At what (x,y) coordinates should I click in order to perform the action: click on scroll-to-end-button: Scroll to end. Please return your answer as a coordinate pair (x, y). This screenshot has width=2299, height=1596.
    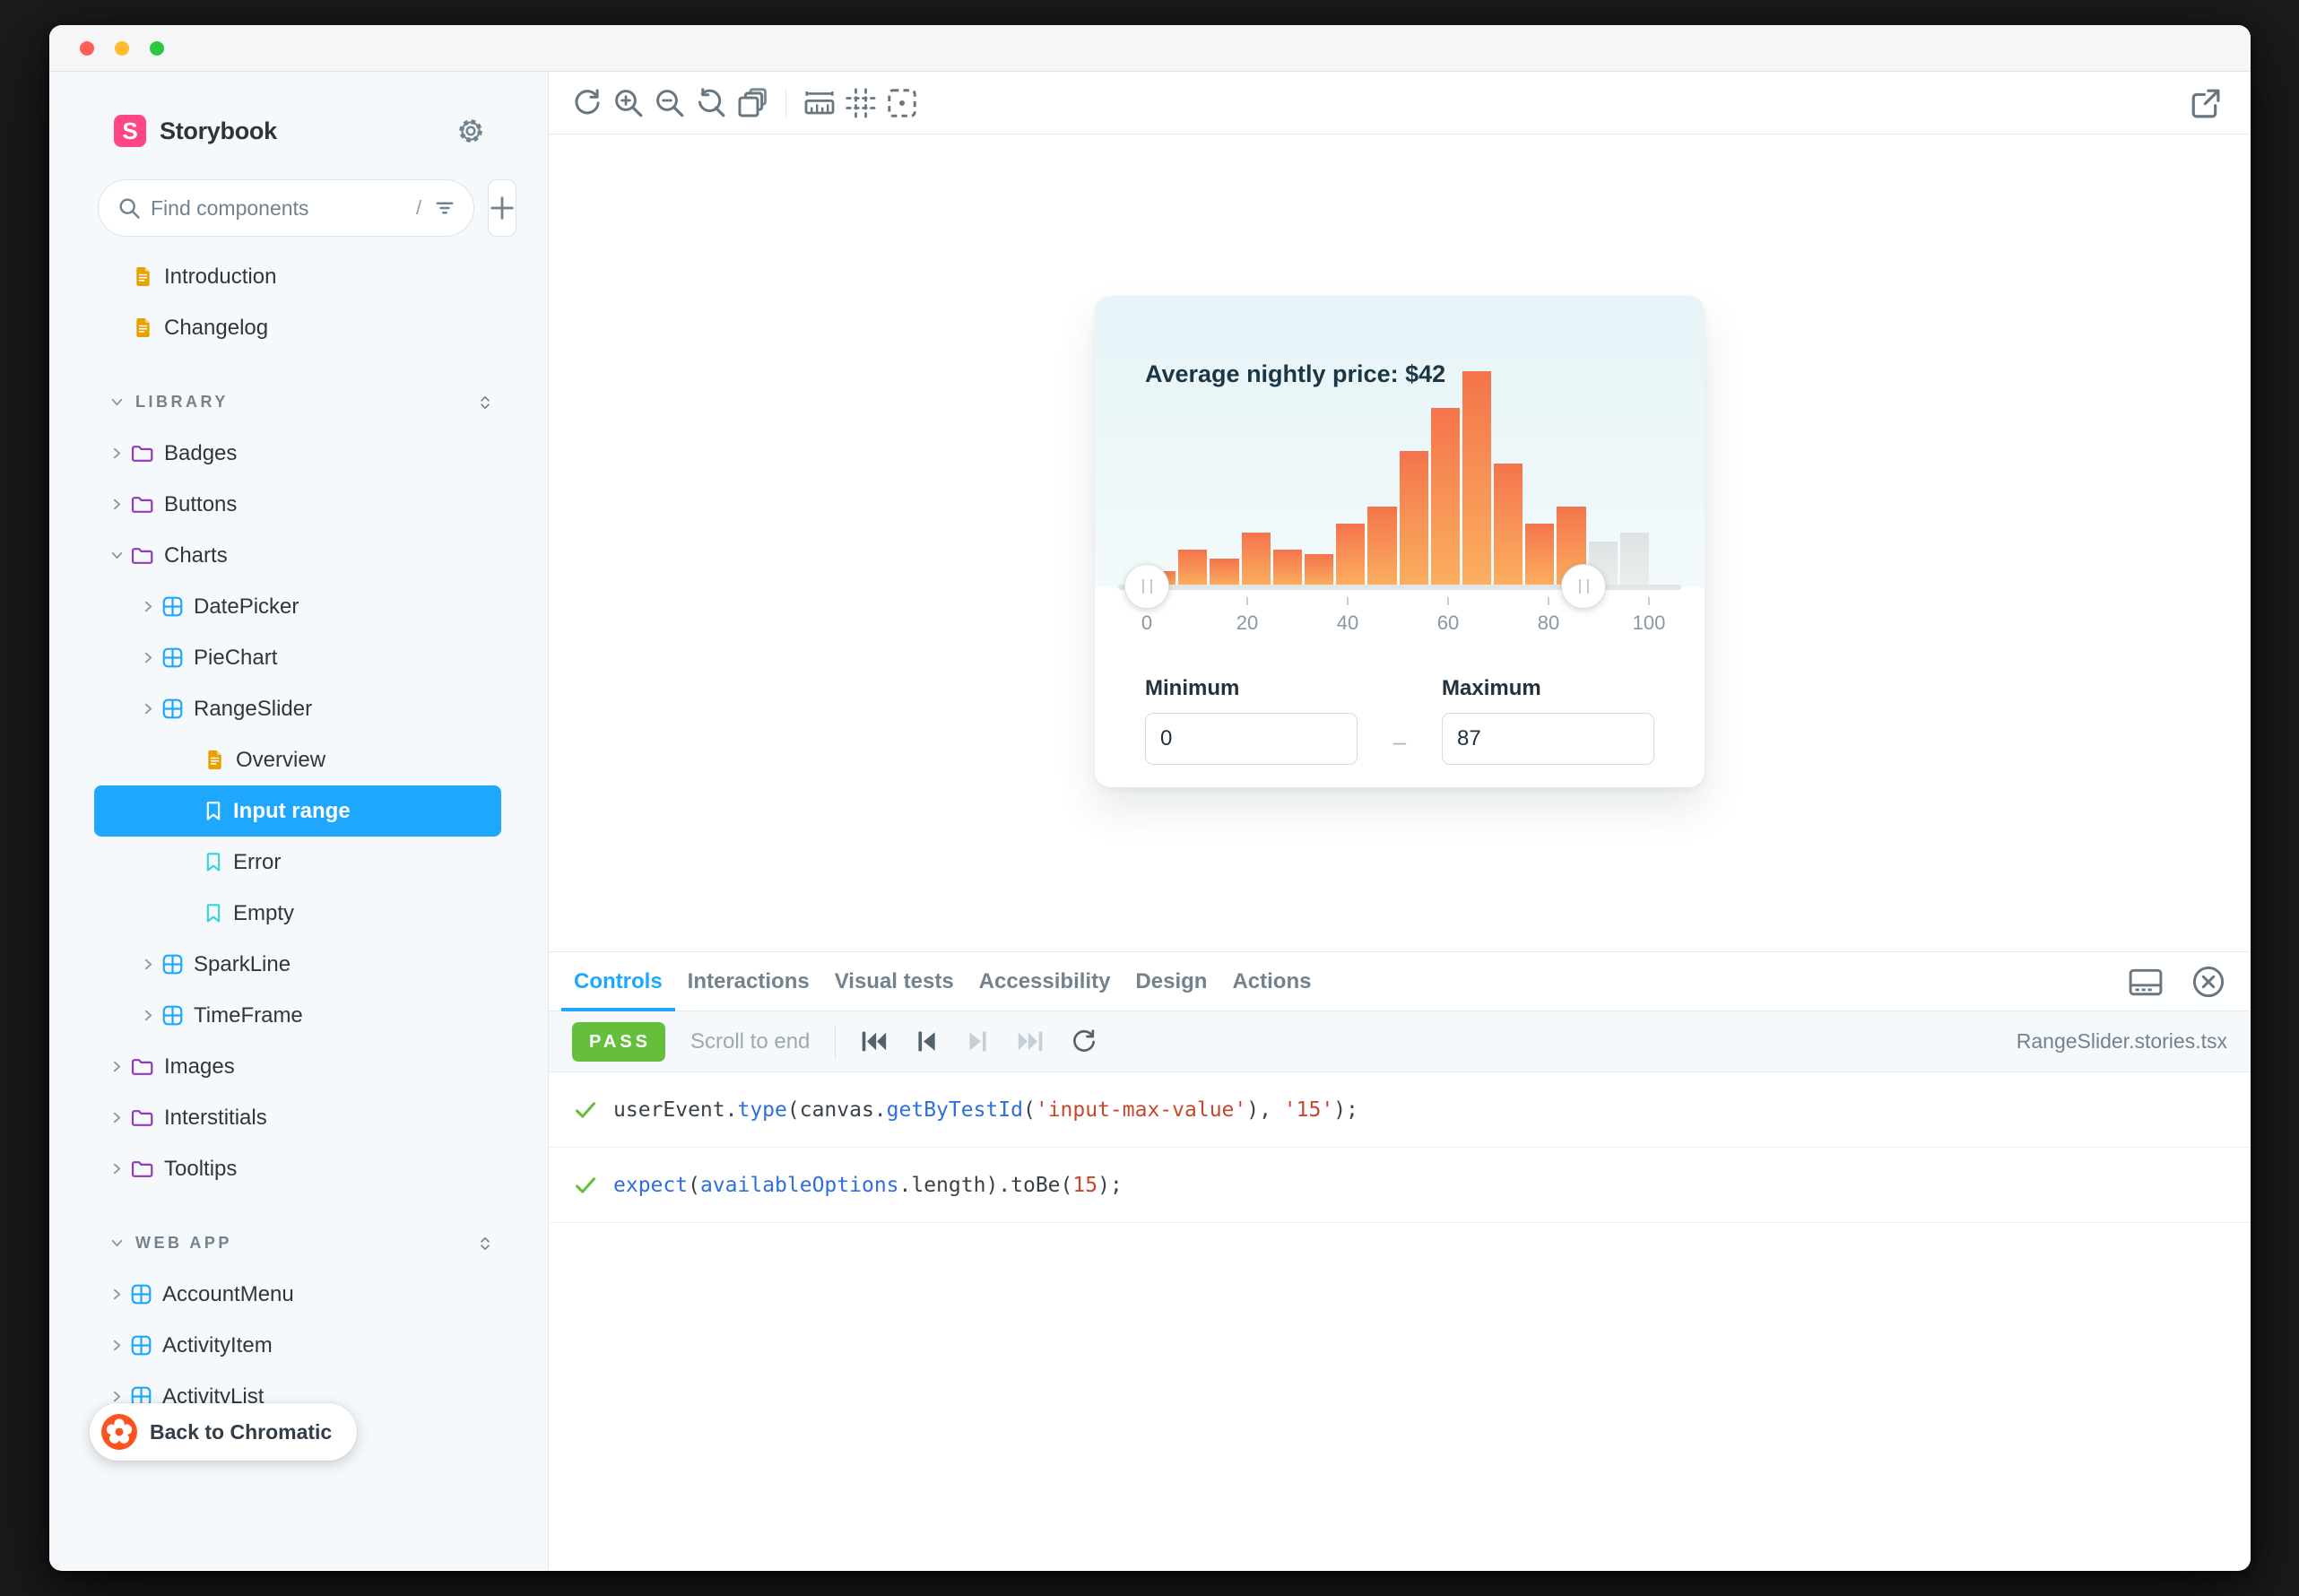
    Looking at the image, I should click on (750, 1041).